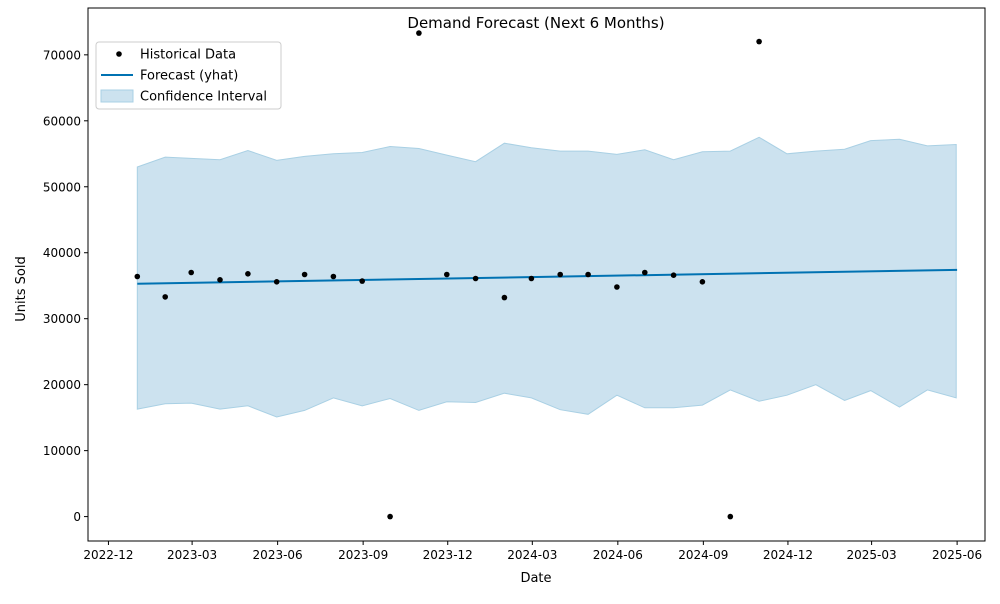  What do you see at coordinates (535, 23) in the screenshot?
I see `chart-title: Demand Forecast (Next 6 Months)` at bounding box center [535, 23].